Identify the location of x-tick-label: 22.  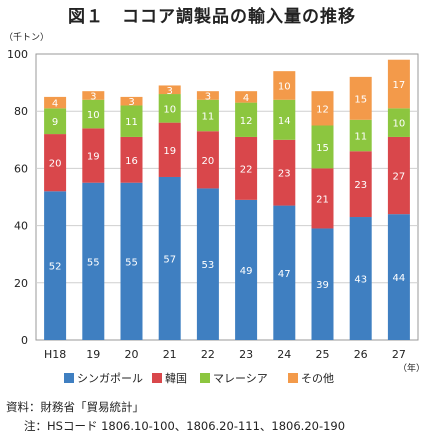
(208, 354).